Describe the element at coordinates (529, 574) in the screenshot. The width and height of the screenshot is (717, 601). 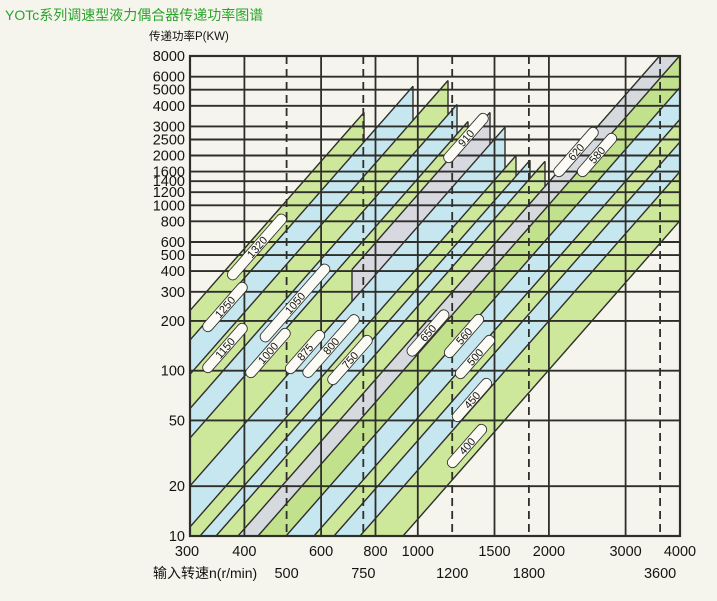
I see `svg-text: 1800` at that location.